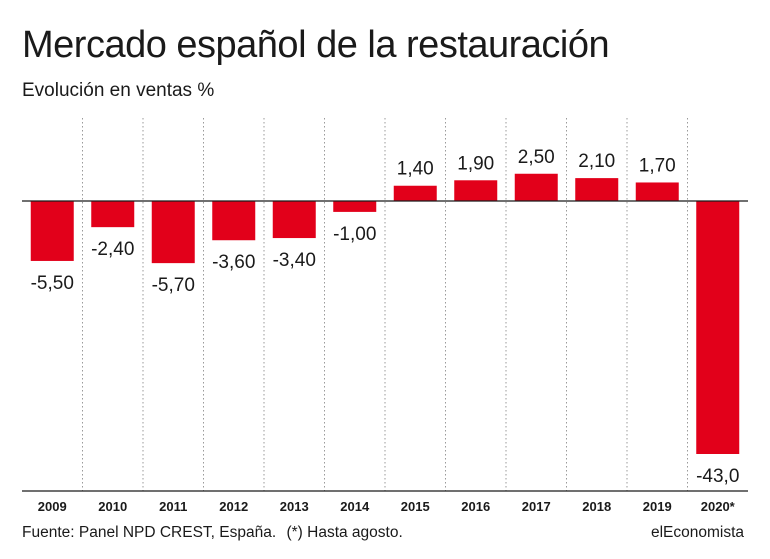 The width and height of the screenshot is (770, 559). What do you see at coordinates (233, 506) in the screenshot?
I see `x-tick-label-2012: 2012` at bounding box center [233, 506].